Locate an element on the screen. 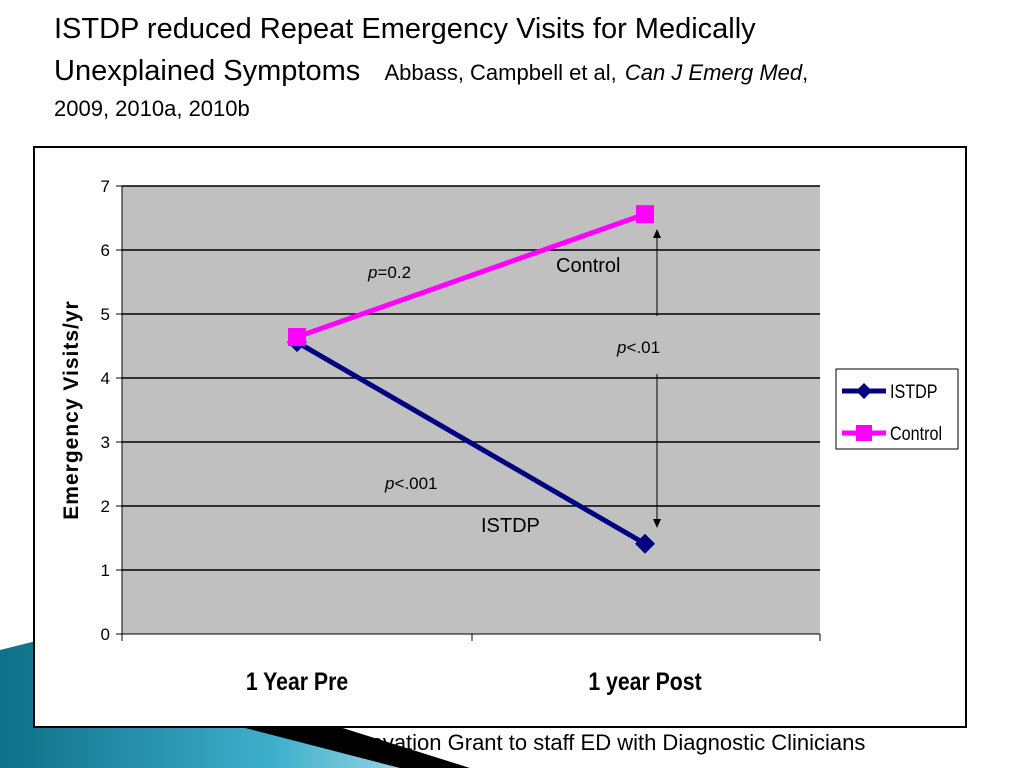  annotation-p-between-p: p is located at coordinates (621, 347).